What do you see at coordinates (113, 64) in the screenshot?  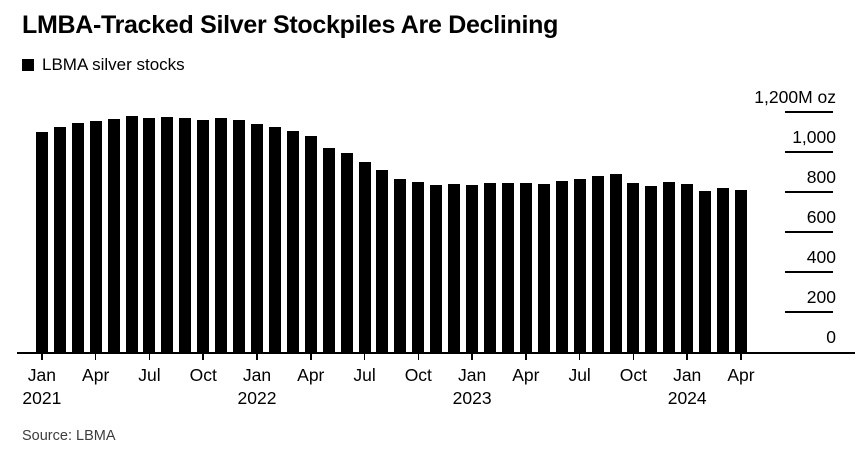 I see `legend-label: LBMA silver stocks` at bounding box center [113, 64].